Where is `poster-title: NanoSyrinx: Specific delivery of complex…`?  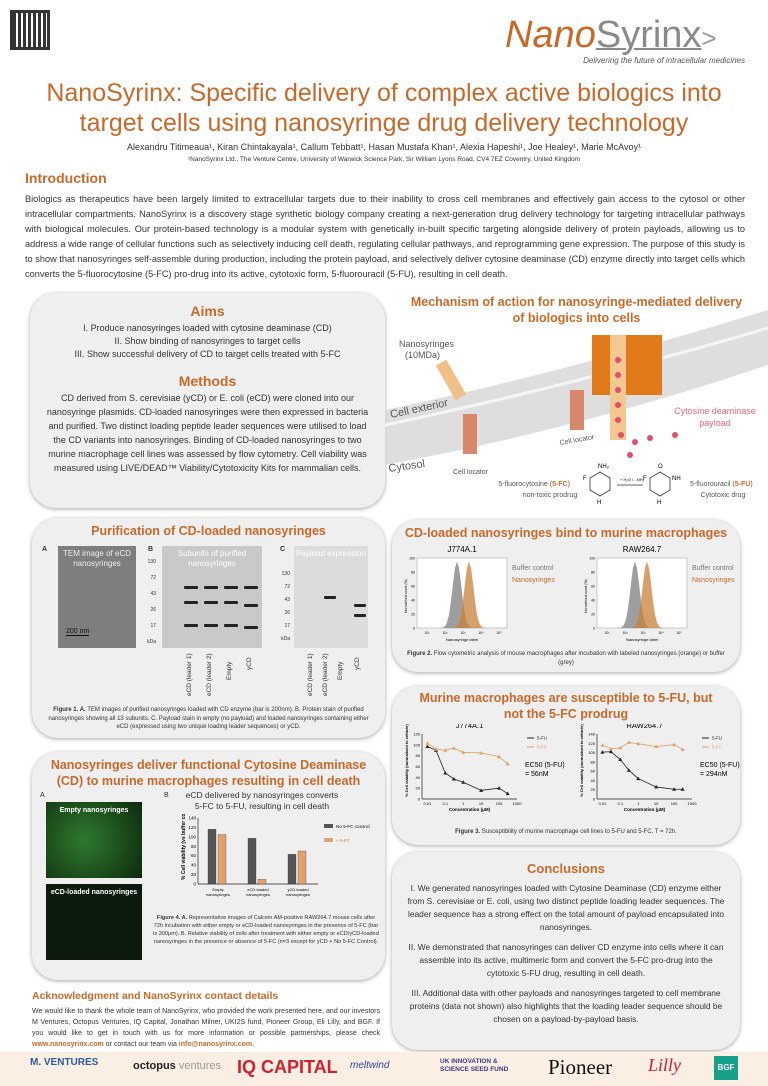
poster-title: NanoSyrinx: Specific delivery of complex… is located at coordinates (384, 108).